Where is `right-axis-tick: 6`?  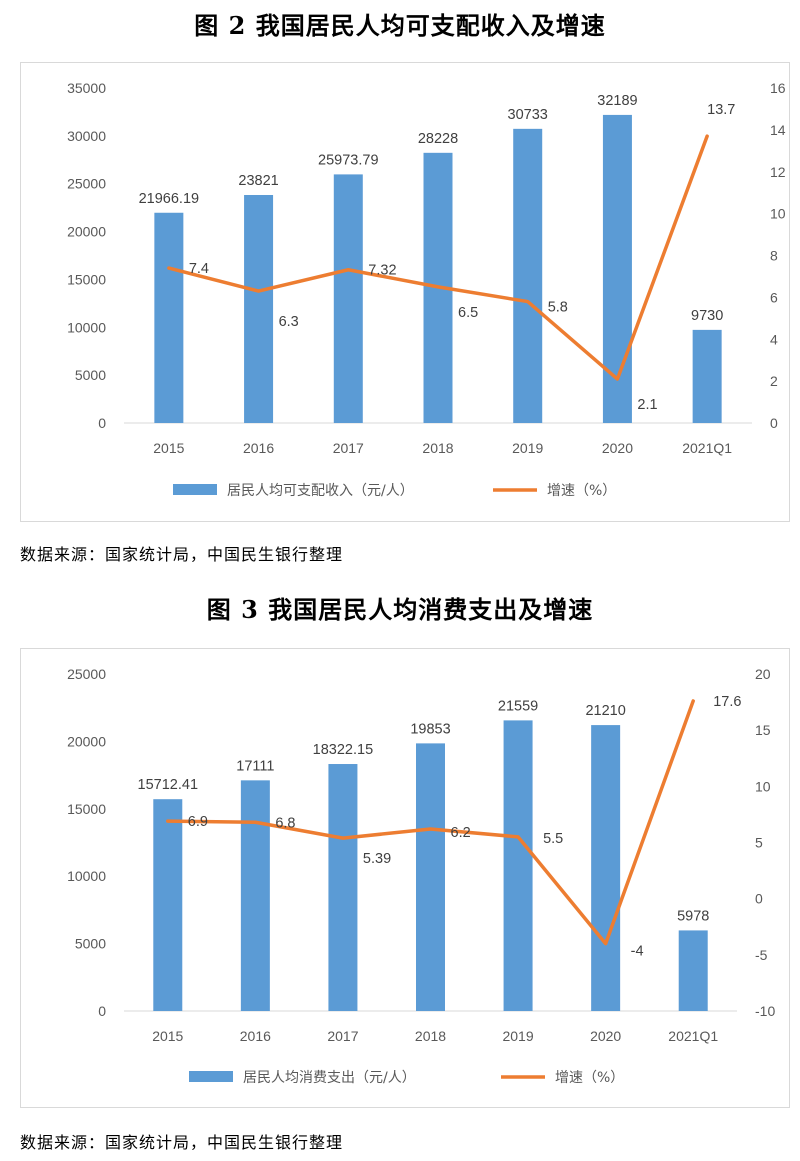 right-axis-tick: 6 is located at coordinates (774, 297).